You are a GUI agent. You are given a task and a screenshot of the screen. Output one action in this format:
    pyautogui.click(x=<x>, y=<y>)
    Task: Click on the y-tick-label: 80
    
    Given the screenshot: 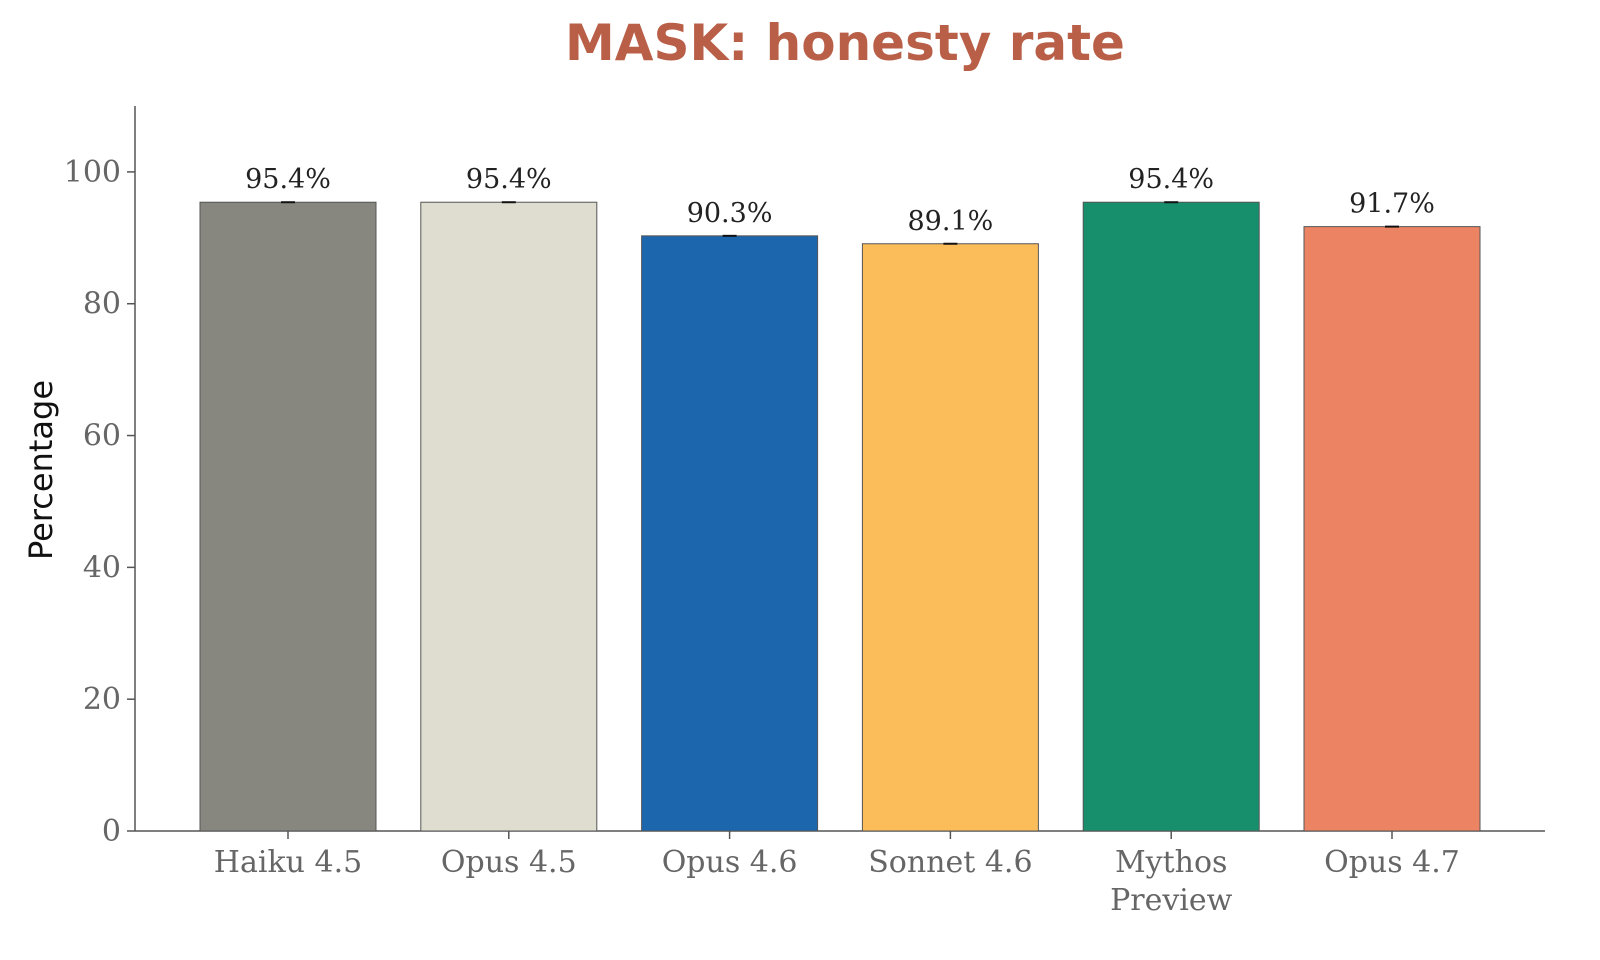 What is the action you would take?
    pyautogui.click(x=102, y=304)
    